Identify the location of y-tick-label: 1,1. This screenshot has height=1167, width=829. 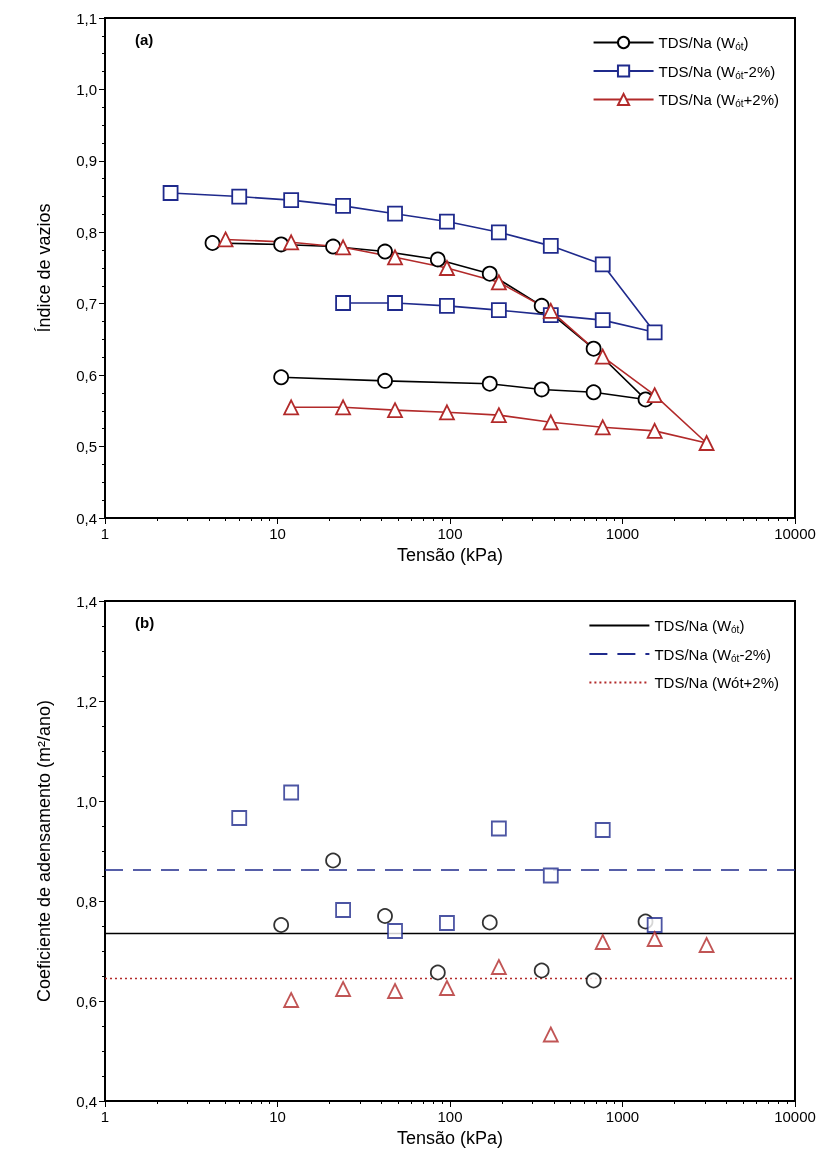
(86, 18).